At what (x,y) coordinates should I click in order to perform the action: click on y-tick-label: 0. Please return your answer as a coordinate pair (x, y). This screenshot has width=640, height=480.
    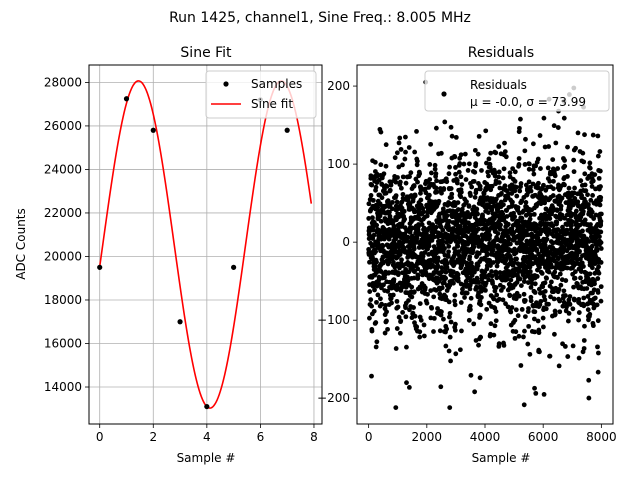
    Looking at the image, I should click on (346, 242).